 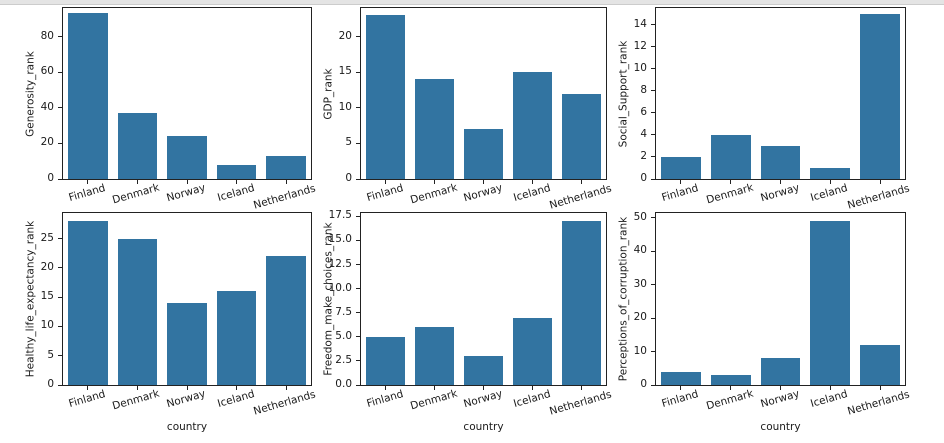 I want to click on y-tick-label: 80, so click(x=47, y=35).